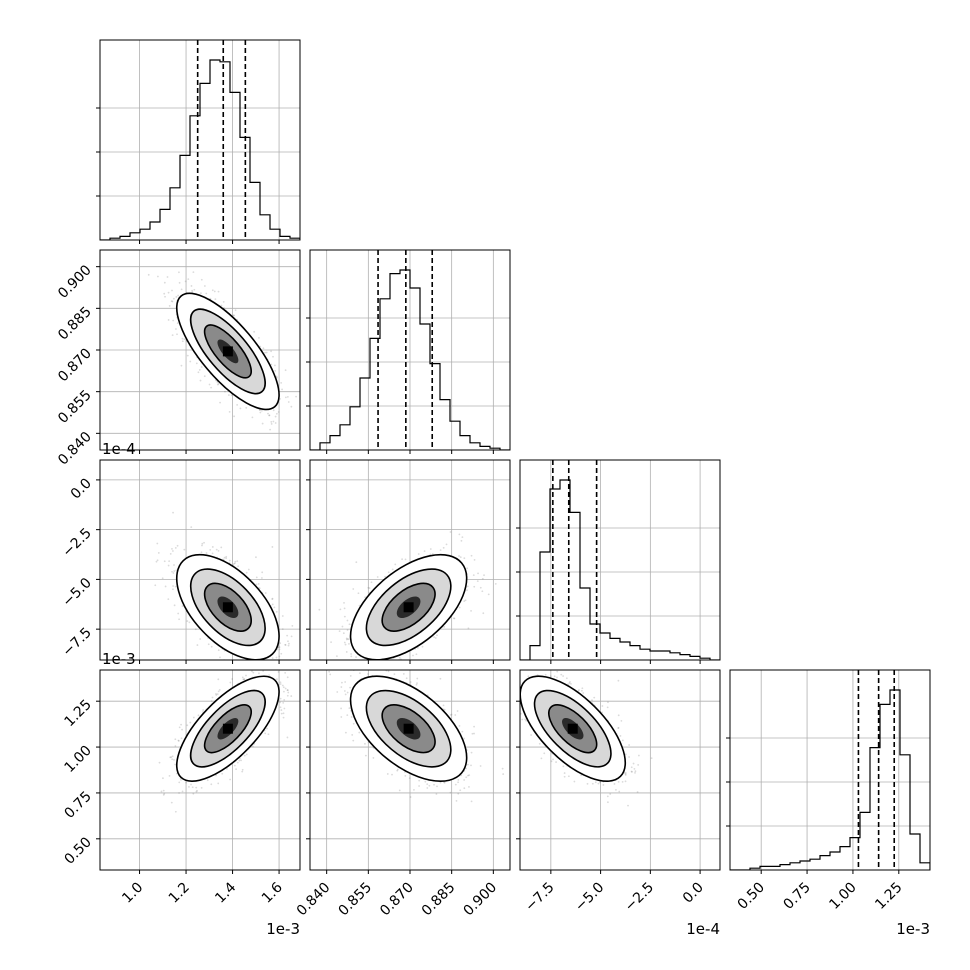 This screenshot has width=970, height=970. I want to click on histogram-1d, so click(620, 569).